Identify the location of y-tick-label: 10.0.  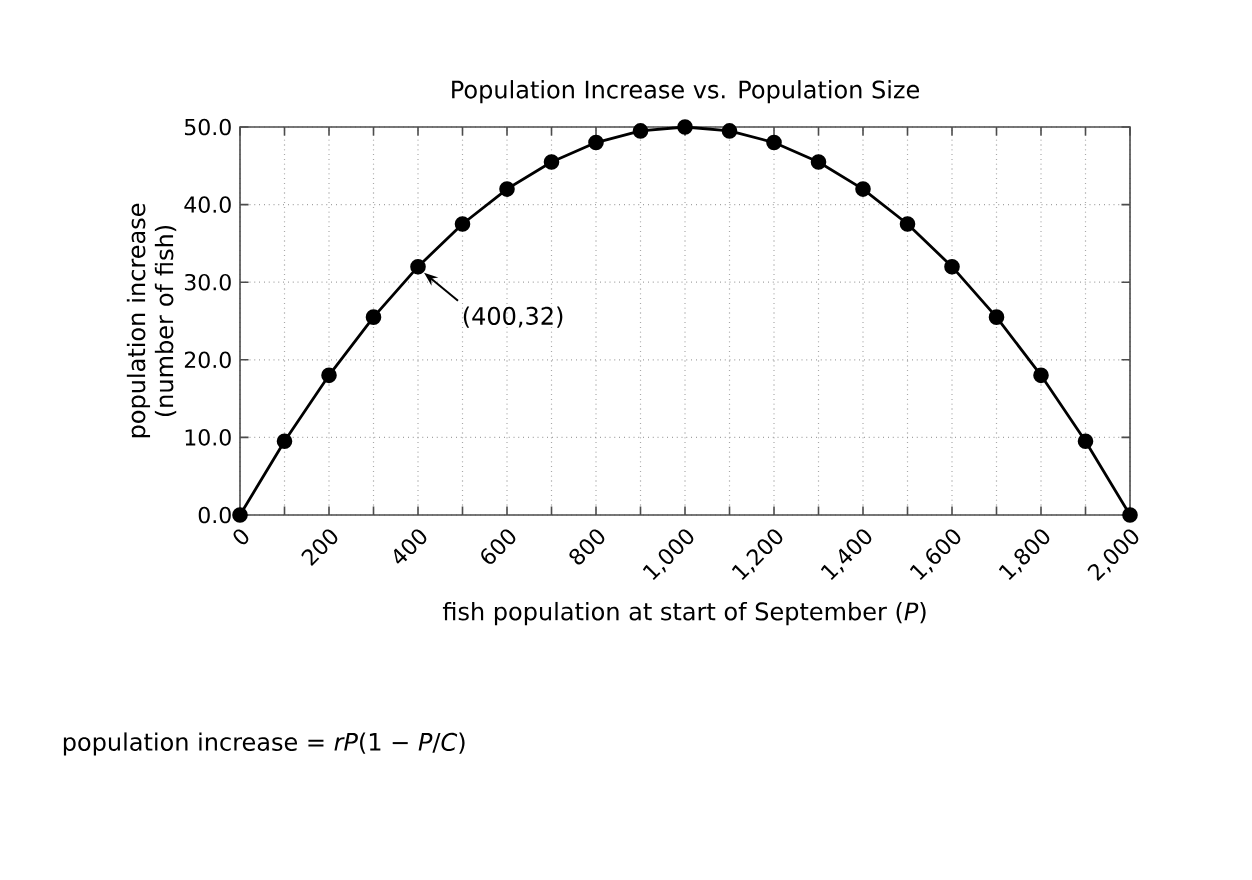
(208, 437).